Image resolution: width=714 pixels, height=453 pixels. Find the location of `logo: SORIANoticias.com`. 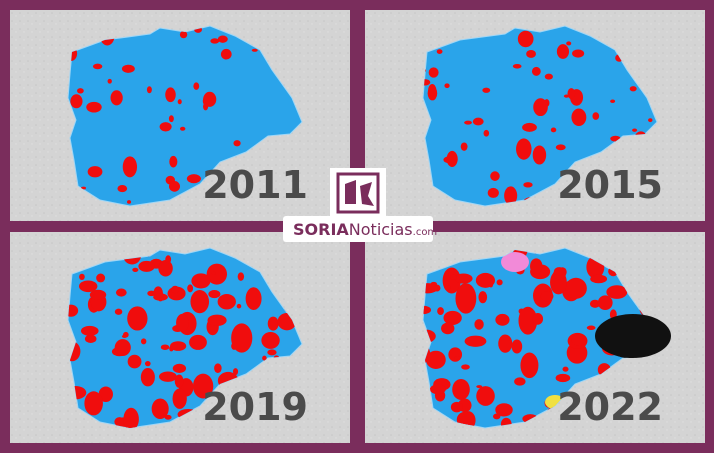

logo: SORIANoticias.com is located at coordinates (360, 205).